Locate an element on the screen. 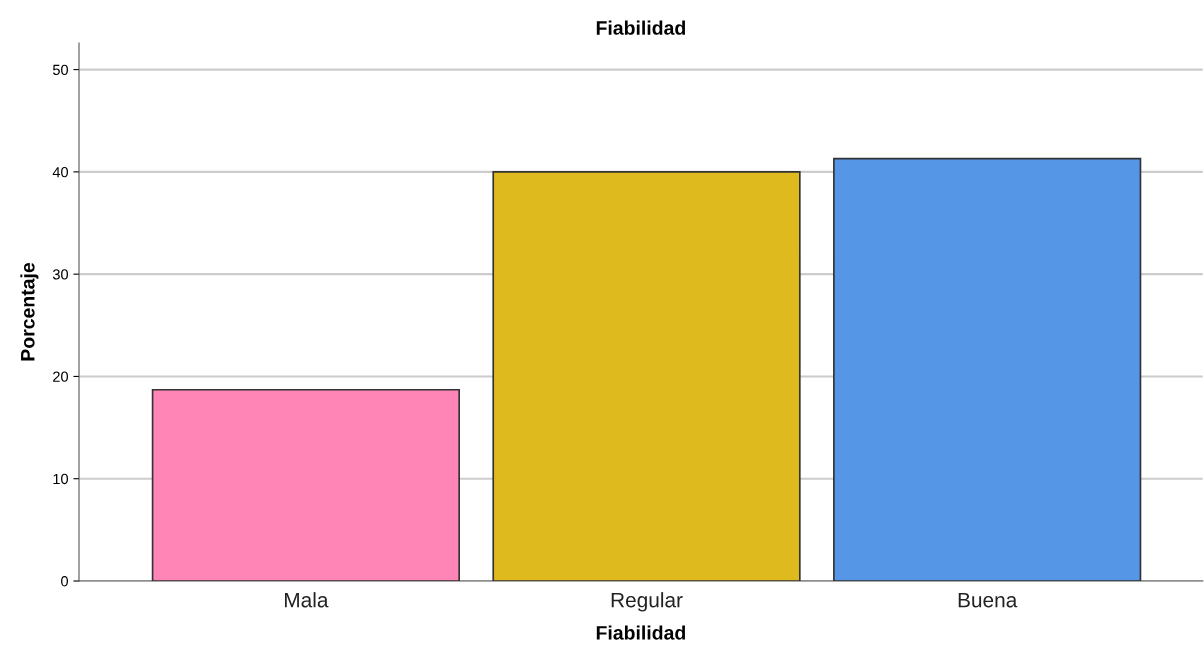  x-axis-title: Fiabilidad is located at coordinates (640, 632).